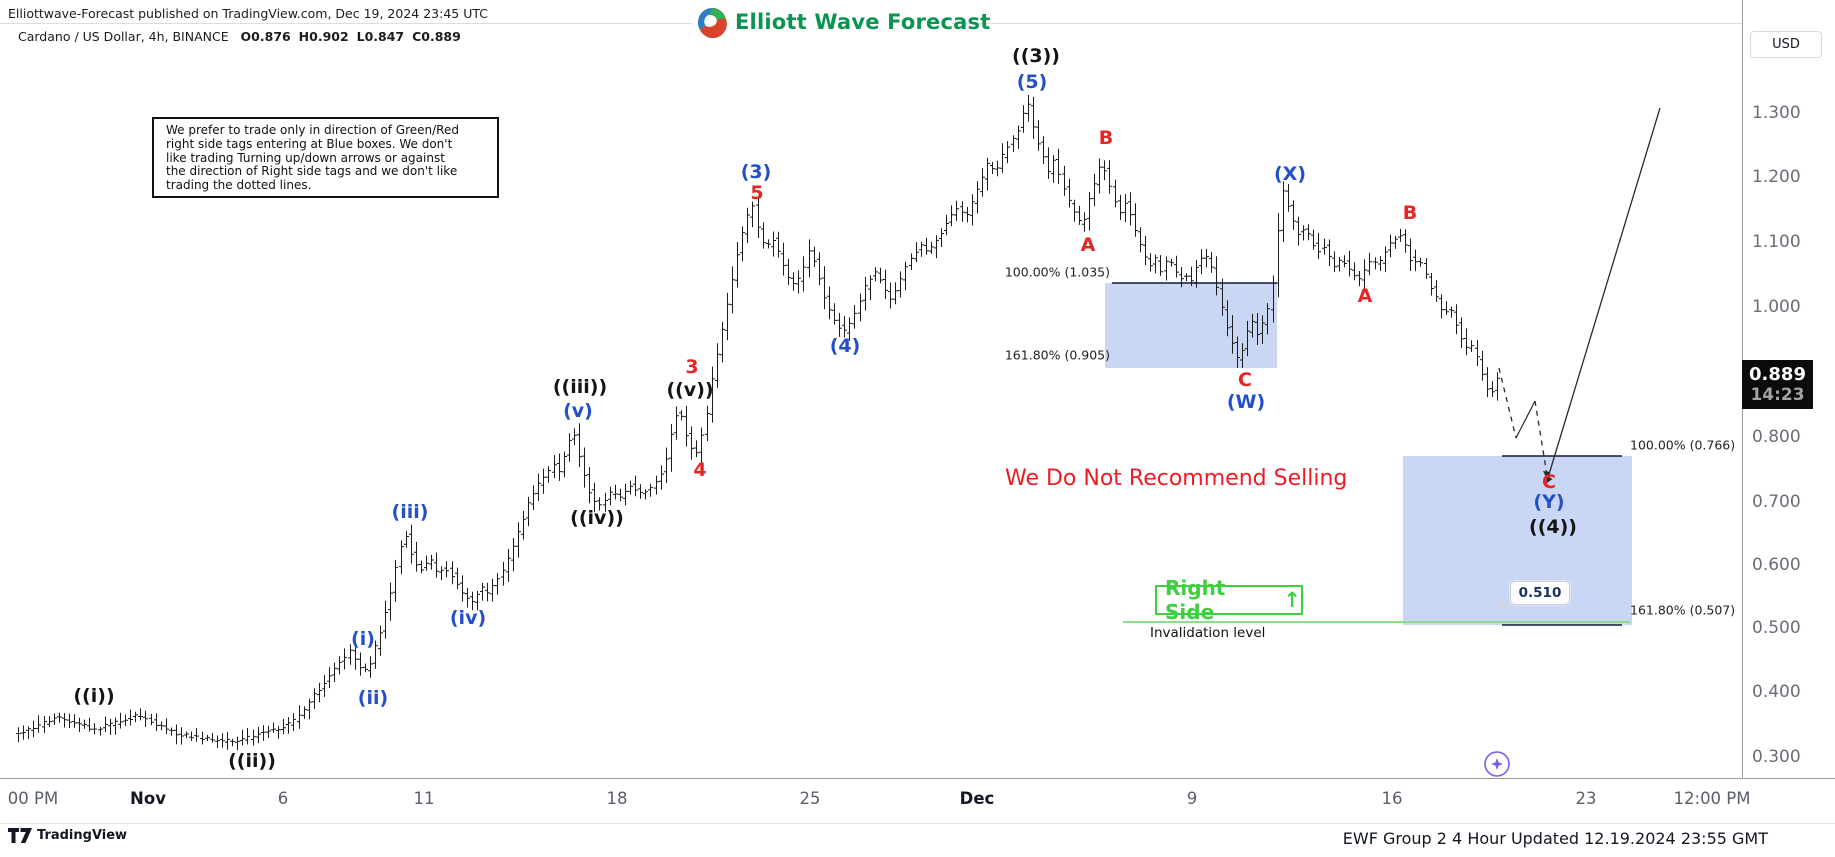  I want to click on ewf-swirl-icon, so click(712, 22).